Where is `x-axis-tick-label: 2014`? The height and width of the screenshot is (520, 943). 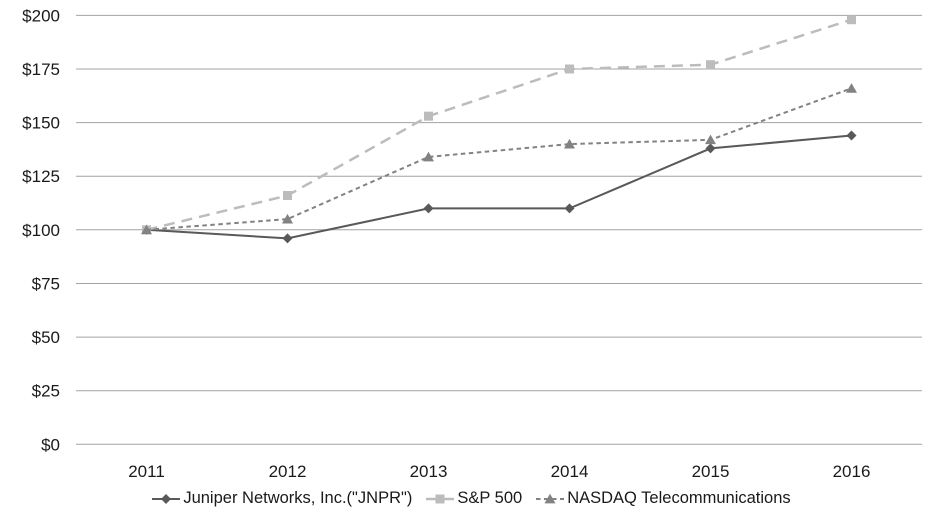 x-axis-tick-label: 2014 is located at coordinates (570, 471).